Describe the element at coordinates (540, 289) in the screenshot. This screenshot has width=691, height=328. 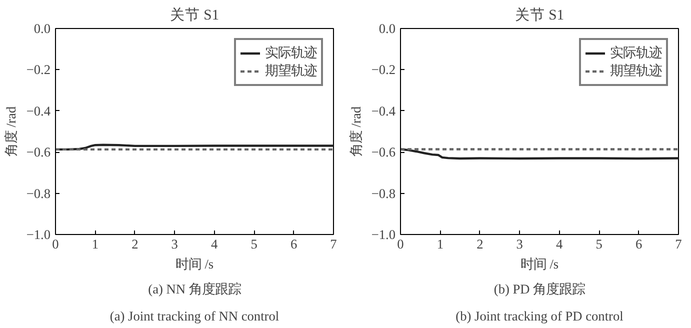
I see `text: (b) PD 角度跟踪` at that location.